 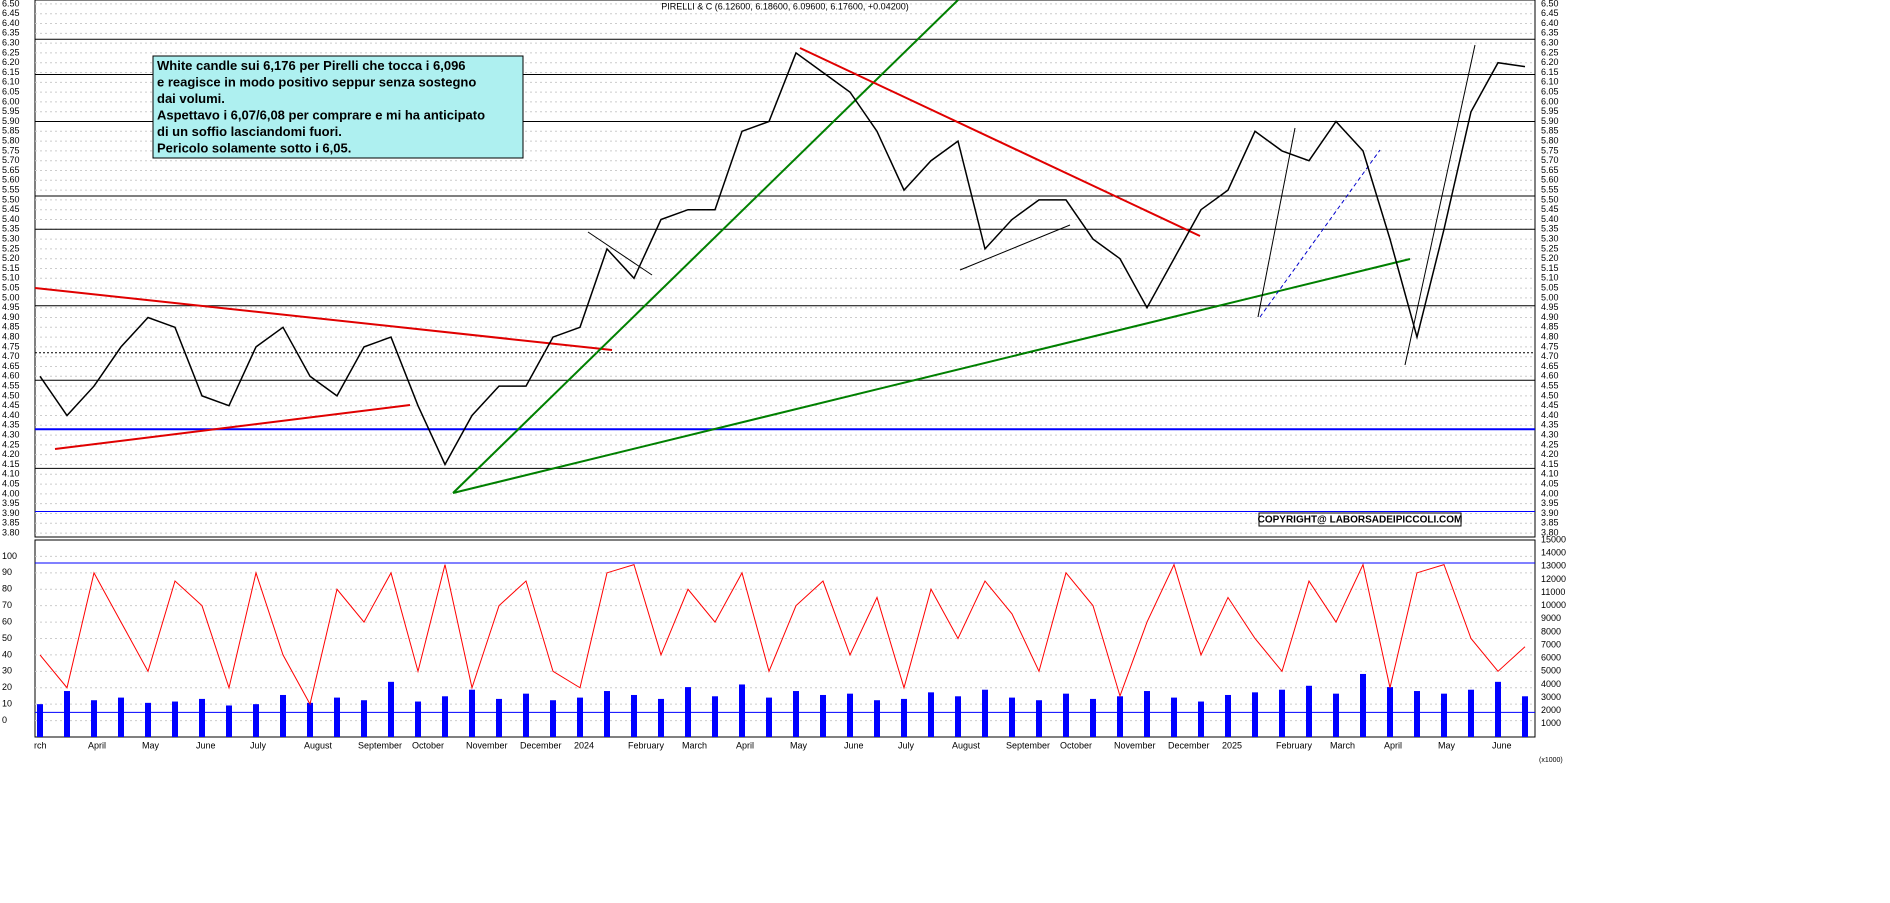 I want to click on volume-tick-label: 6000, so click(x=1551, y=658).